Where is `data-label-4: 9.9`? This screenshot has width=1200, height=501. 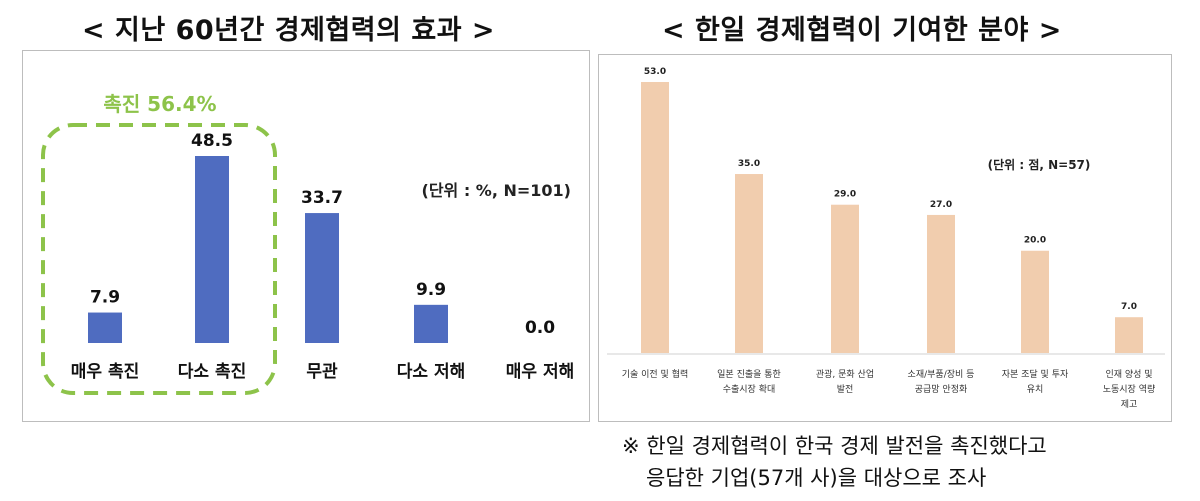
data-label-4: 9.9 is located at coordinates (431, 290).